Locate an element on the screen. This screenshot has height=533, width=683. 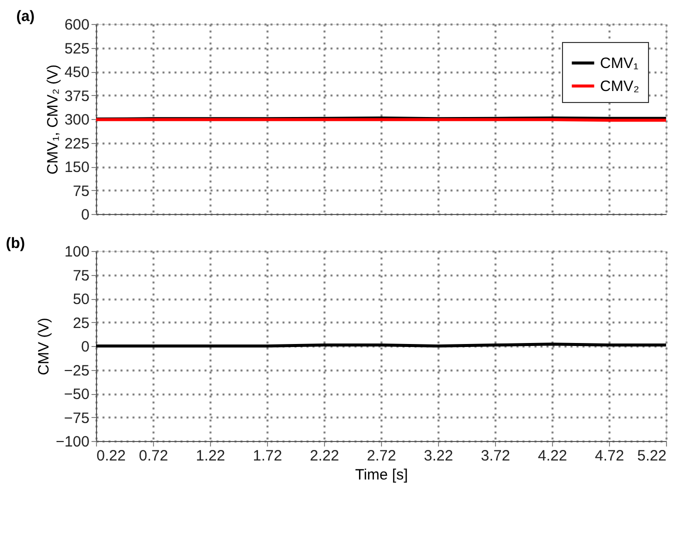
x-tick-label: 2.22 is located at coordinates (325, 456).